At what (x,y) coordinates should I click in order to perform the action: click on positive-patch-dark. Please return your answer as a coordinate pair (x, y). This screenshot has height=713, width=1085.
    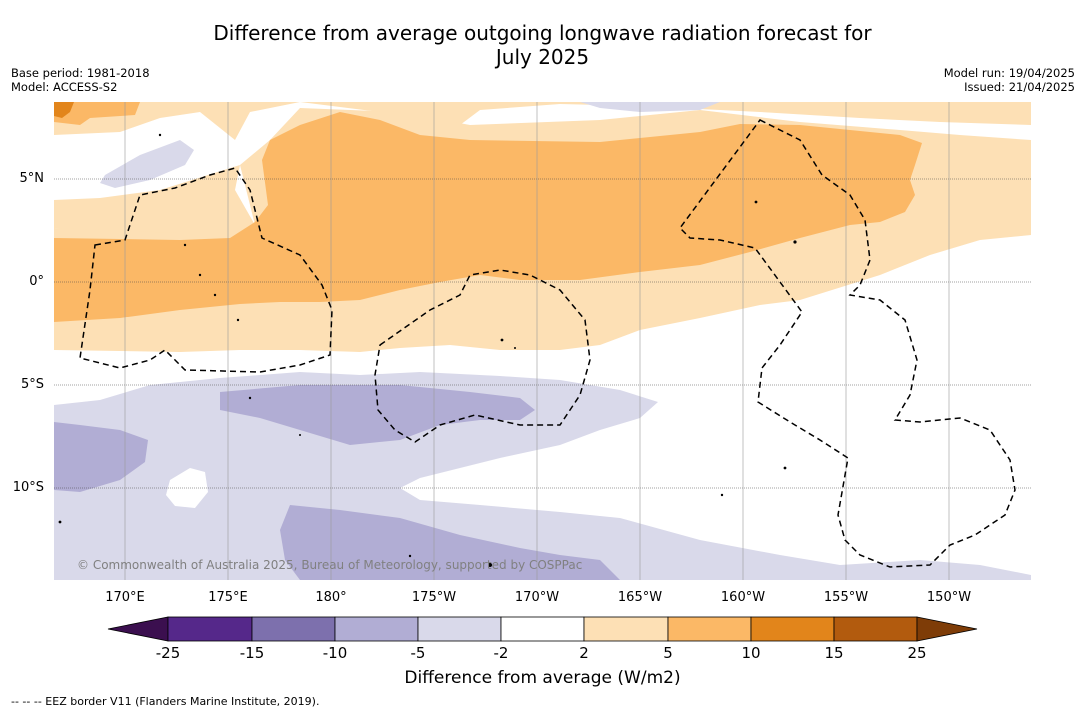
    Looking at the image, I should click on (64, 110).